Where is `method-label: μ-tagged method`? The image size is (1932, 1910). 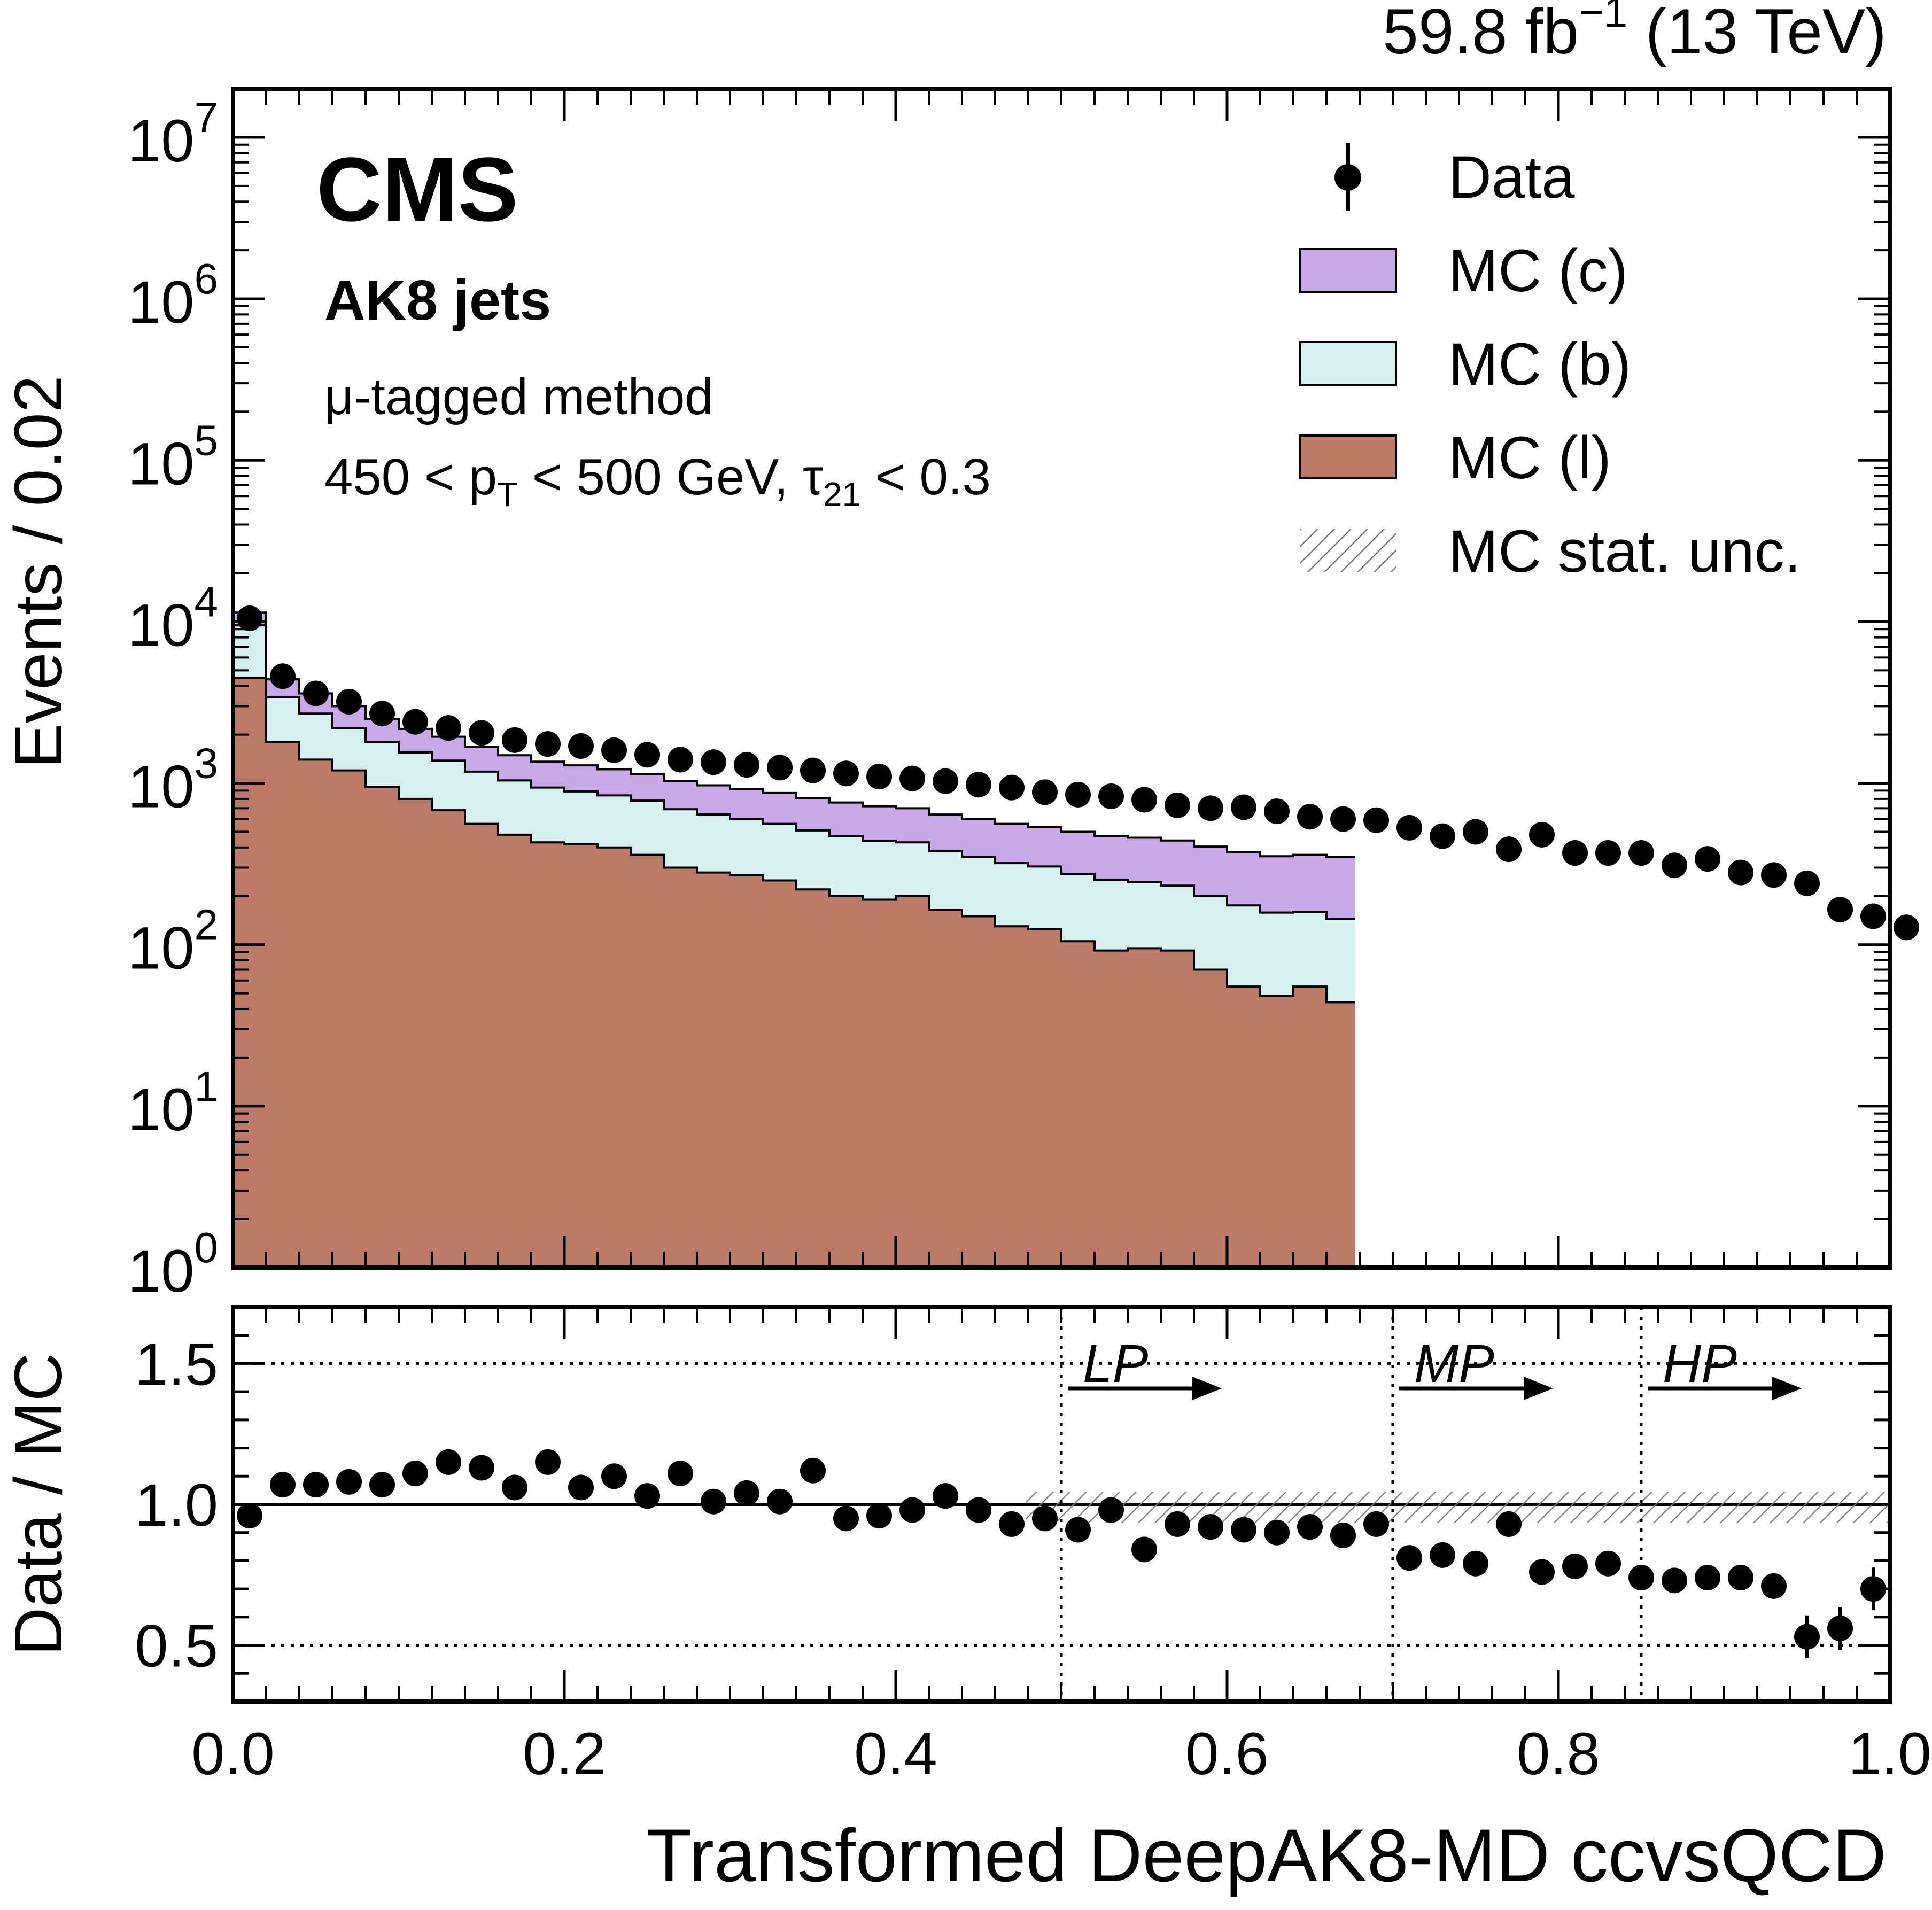
method-label: μ-tagged method is located at coordinates (518, 396).